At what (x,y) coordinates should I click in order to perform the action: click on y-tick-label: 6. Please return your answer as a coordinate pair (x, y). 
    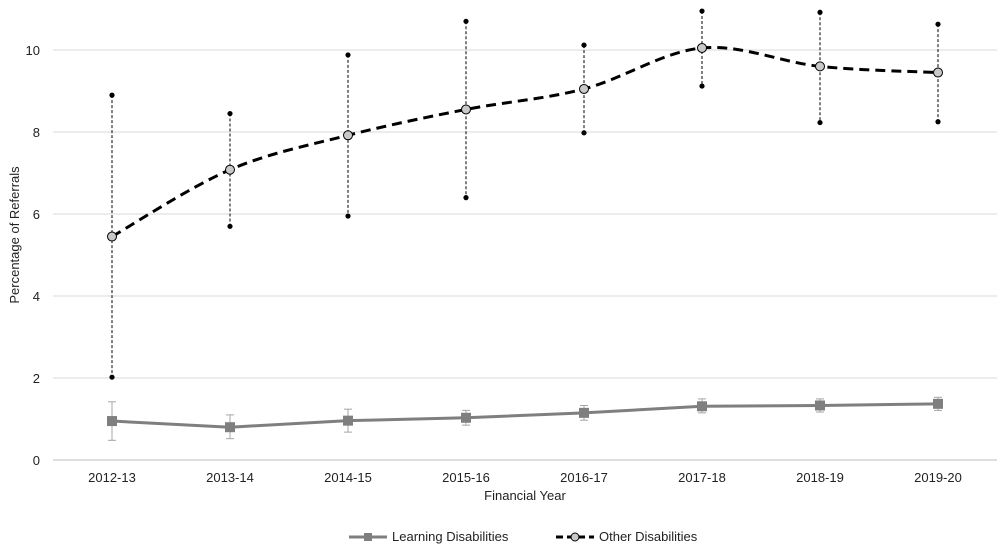
    Looking at the image, I should click on (36, 214).